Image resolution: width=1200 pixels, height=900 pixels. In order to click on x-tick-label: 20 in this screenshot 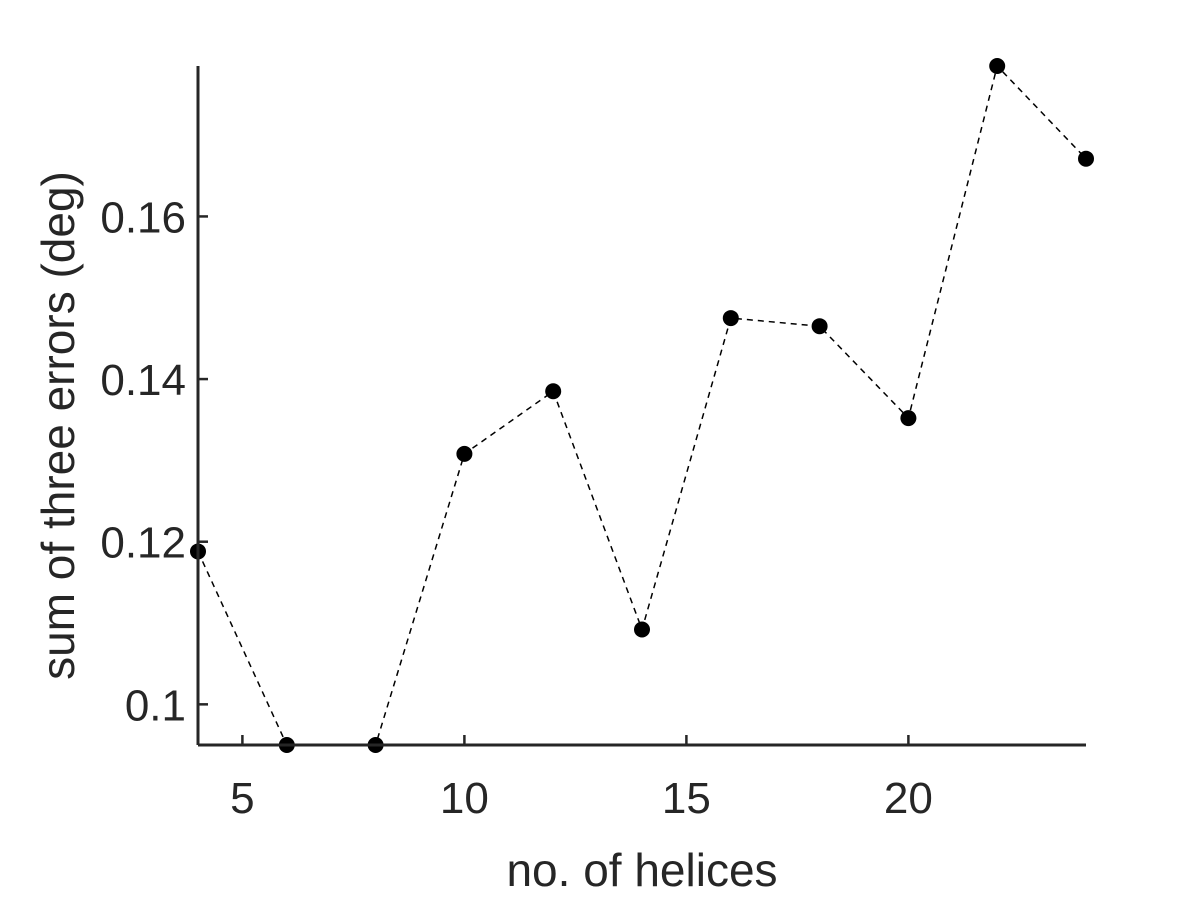, I will do `click(908, 798)`.